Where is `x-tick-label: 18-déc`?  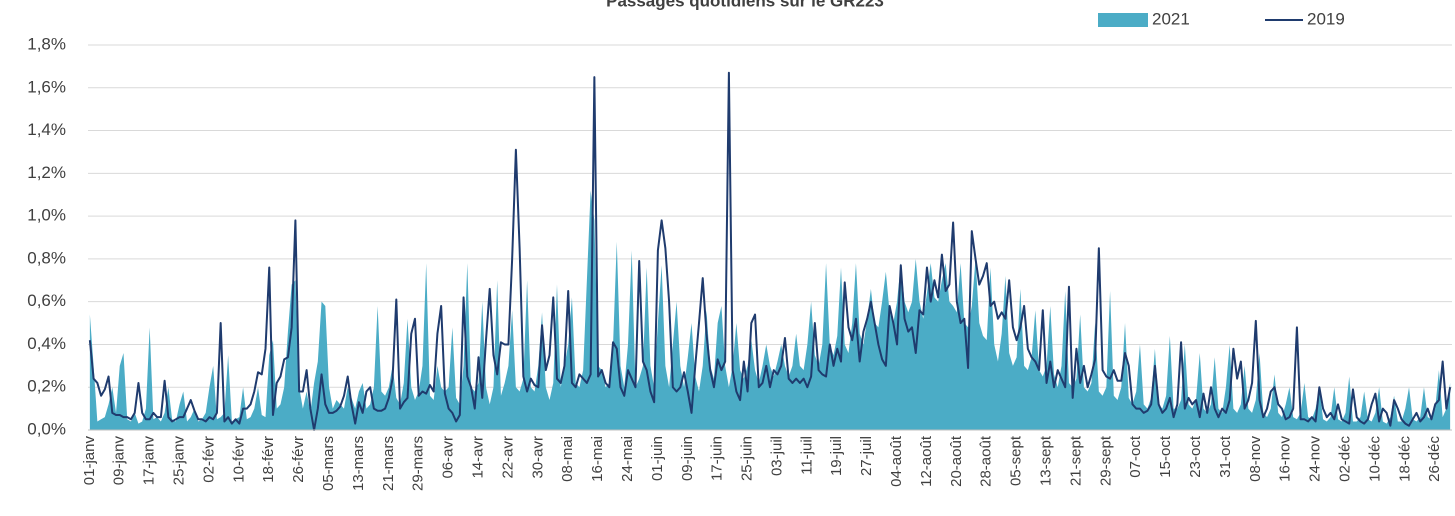 x-tick-label: 18-déc is located at coordinates (1404, 459).